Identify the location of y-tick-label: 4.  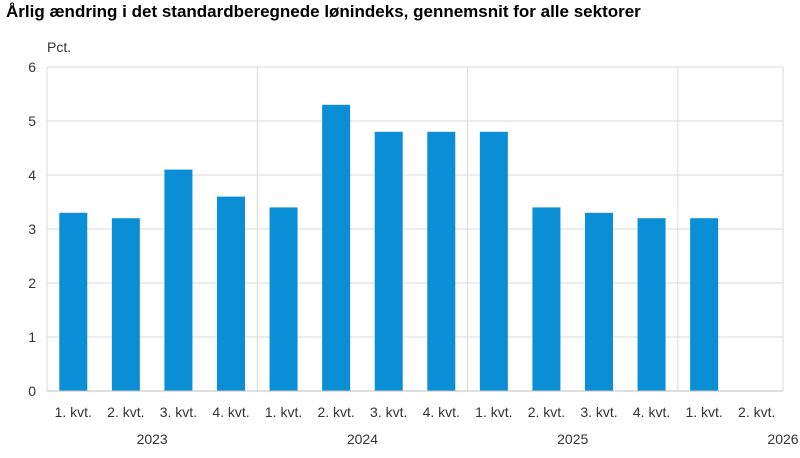
(32, 175).